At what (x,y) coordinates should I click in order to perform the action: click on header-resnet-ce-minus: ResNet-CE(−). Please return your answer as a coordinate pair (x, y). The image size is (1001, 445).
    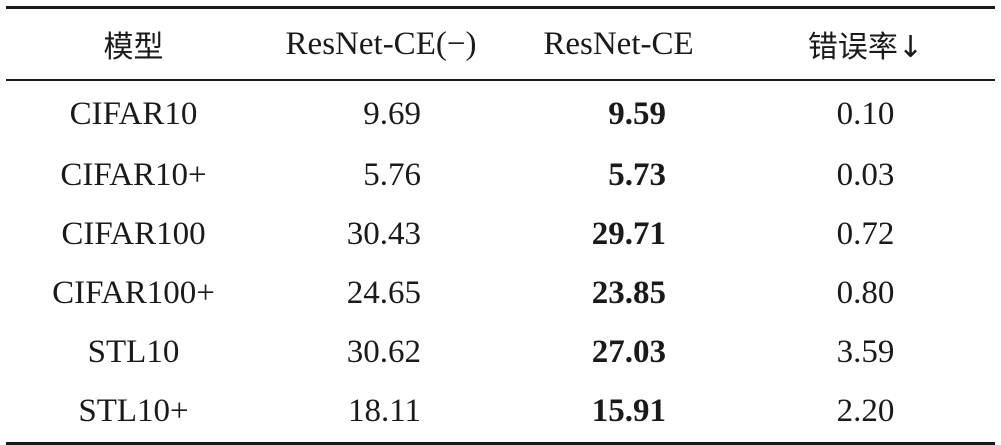
    Looking at the image, I should click on (381, 43).